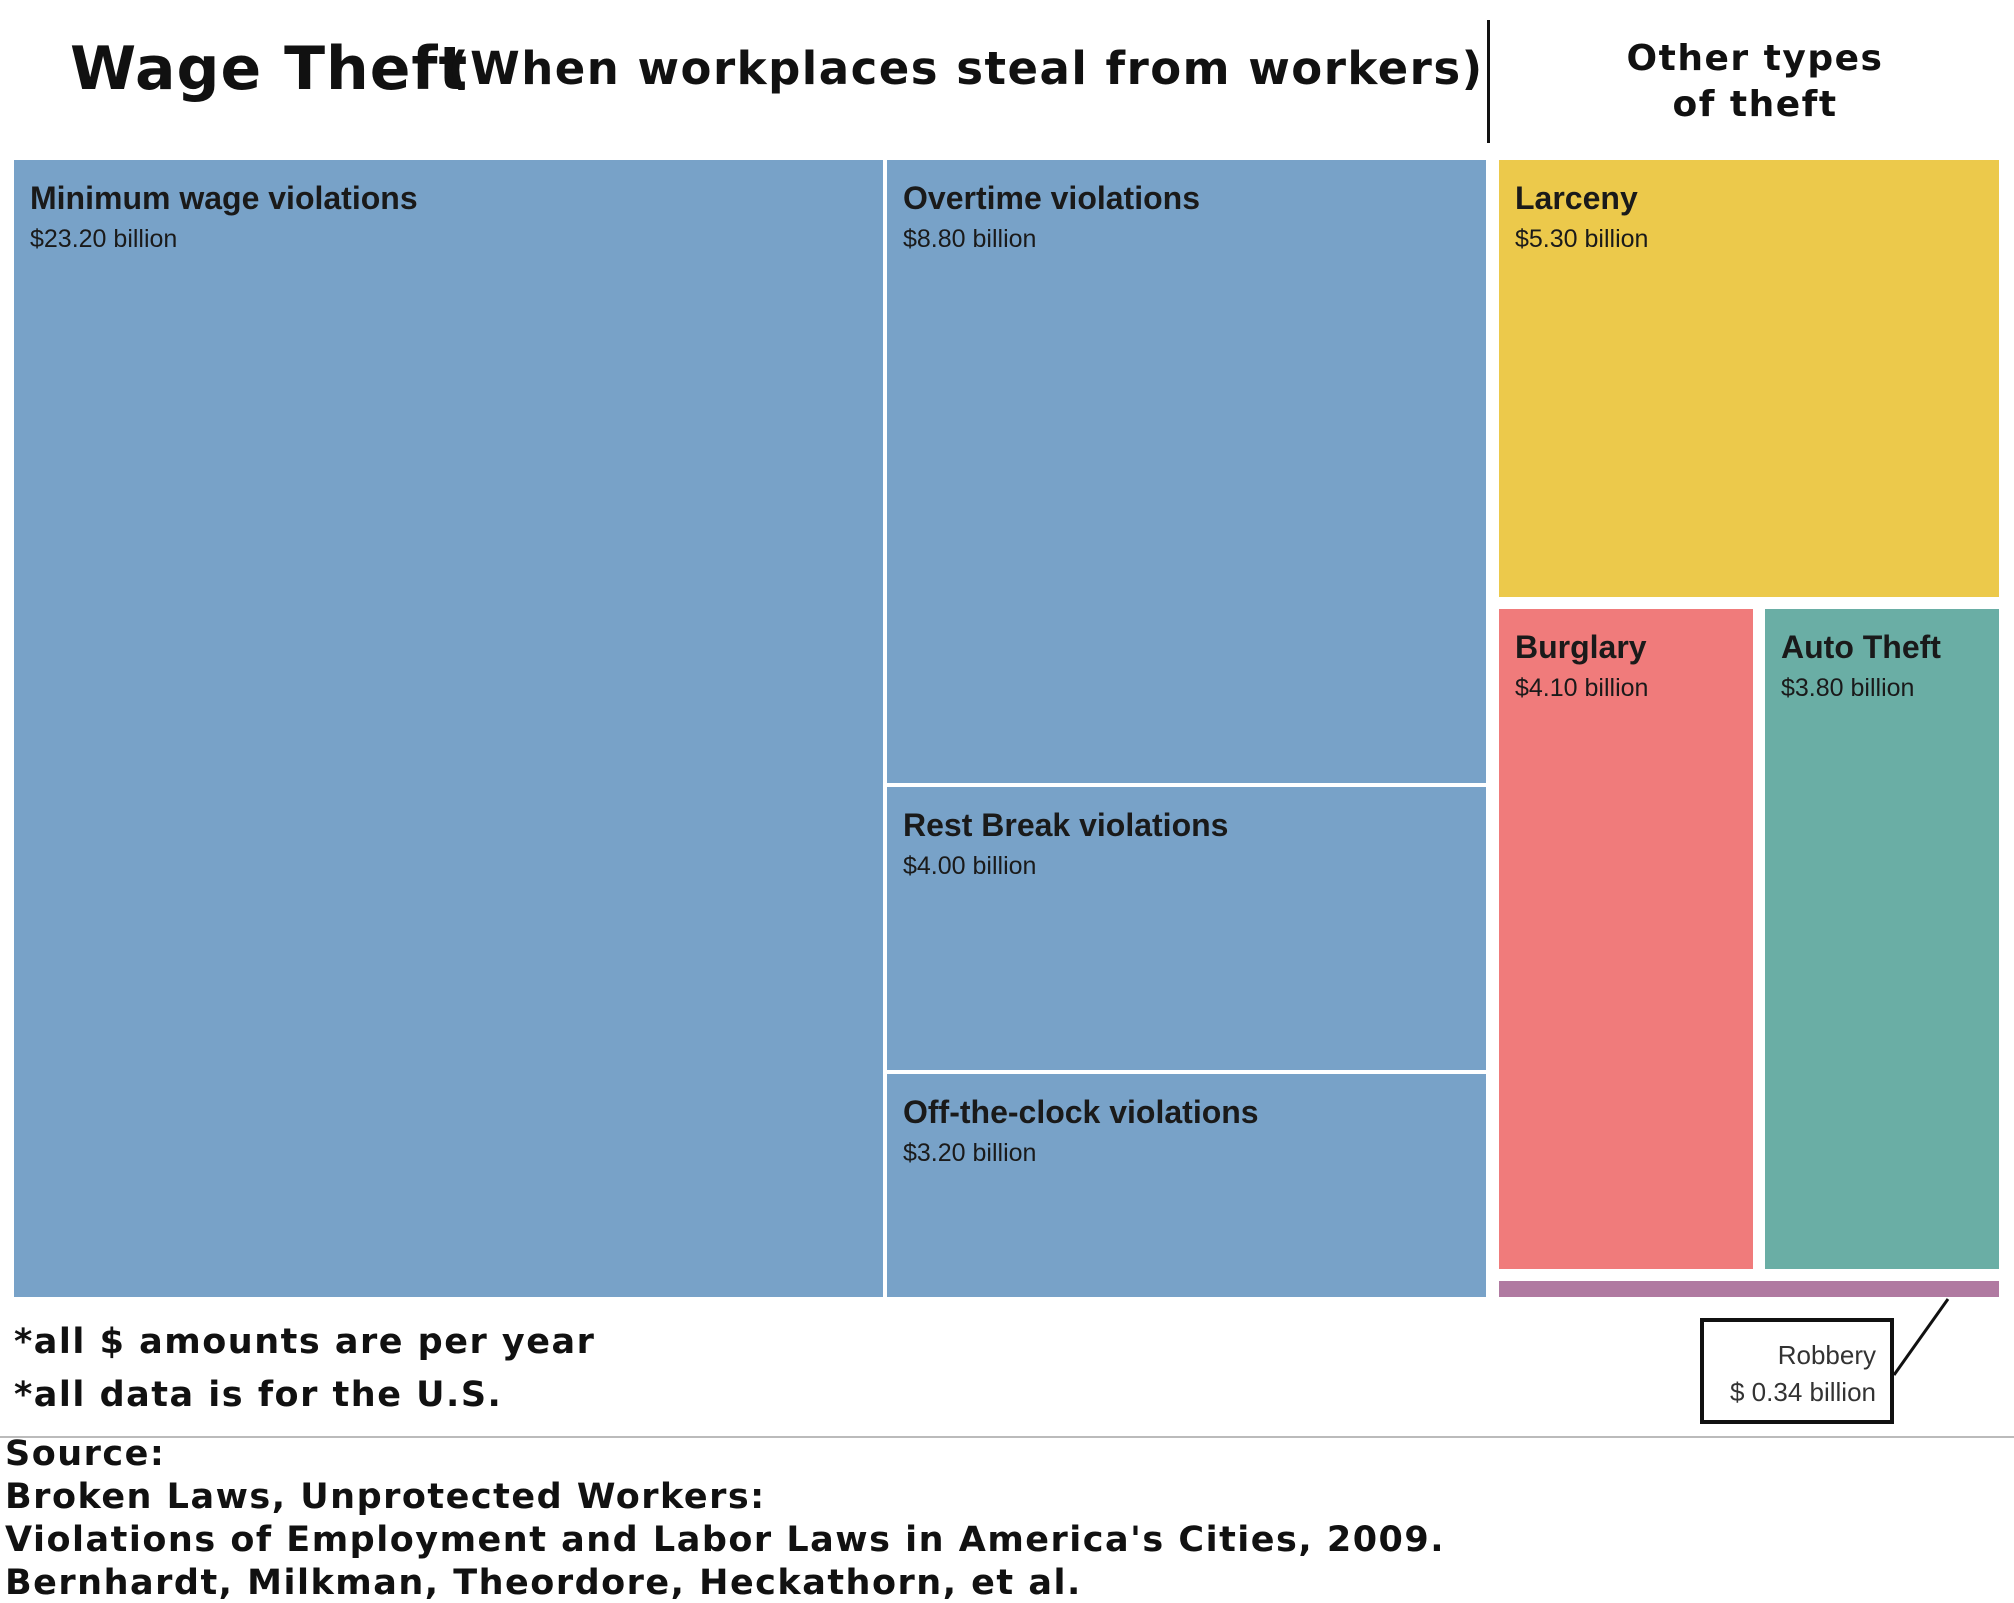 This screenshot has height=1603, width=2014. What do you see at coordinates (1007, 1437) in the screenshot?
I see `footer-divider` at bounding box center [1007, 1437].